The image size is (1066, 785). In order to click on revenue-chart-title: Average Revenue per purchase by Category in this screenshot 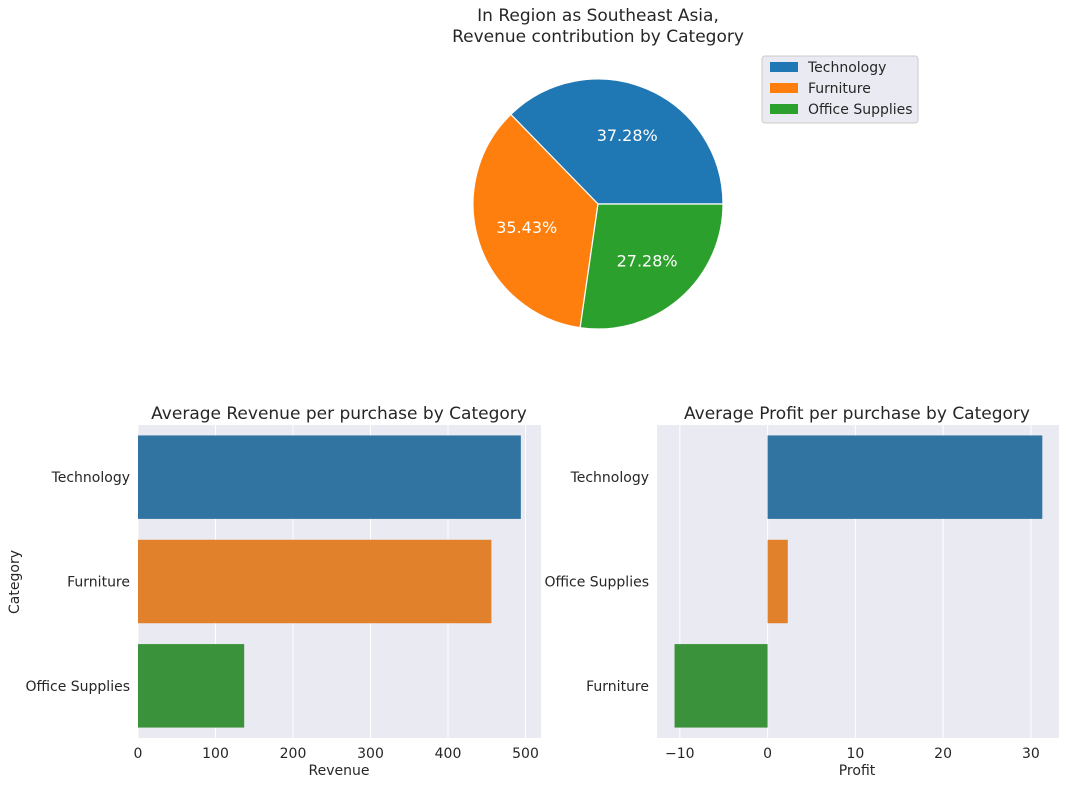, I will do `click(339, 414)`.